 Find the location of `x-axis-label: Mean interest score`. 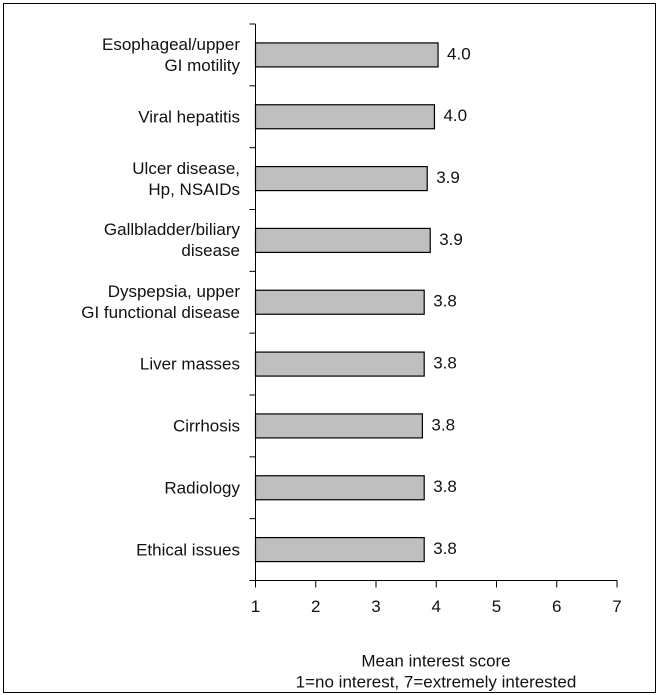

x-axis-label: Mean interest score is located at coordinates (435, 660).